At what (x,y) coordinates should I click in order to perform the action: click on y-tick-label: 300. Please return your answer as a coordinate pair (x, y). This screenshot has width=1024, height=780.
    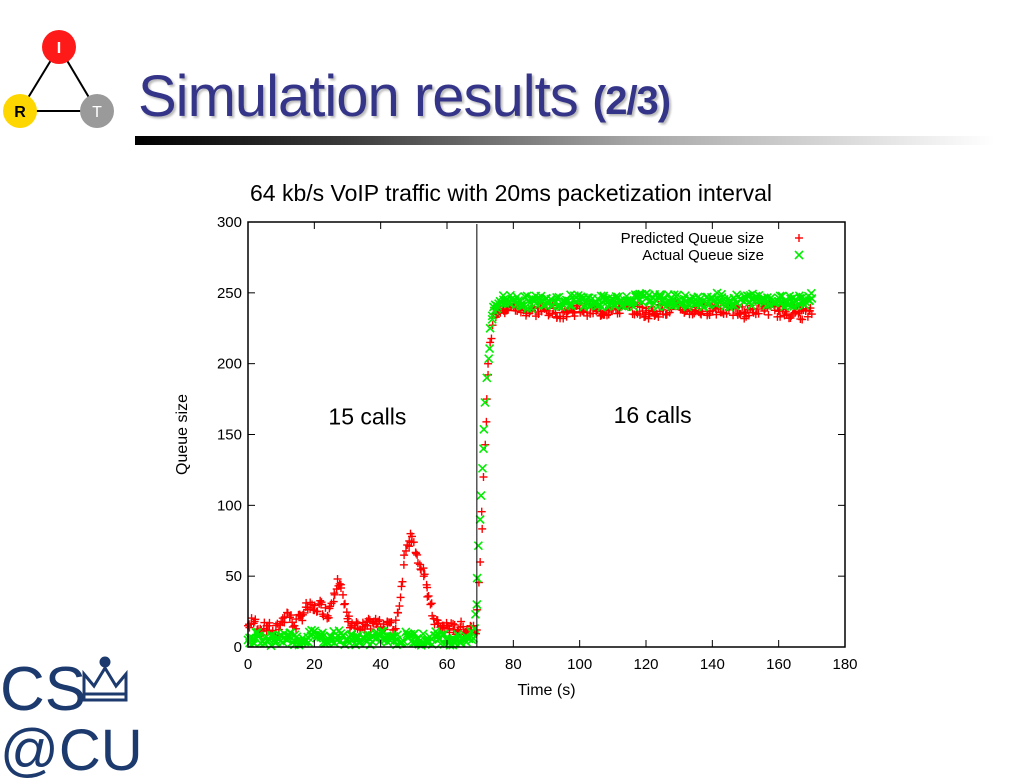
    Looking at the image, I should click on (229, 222).